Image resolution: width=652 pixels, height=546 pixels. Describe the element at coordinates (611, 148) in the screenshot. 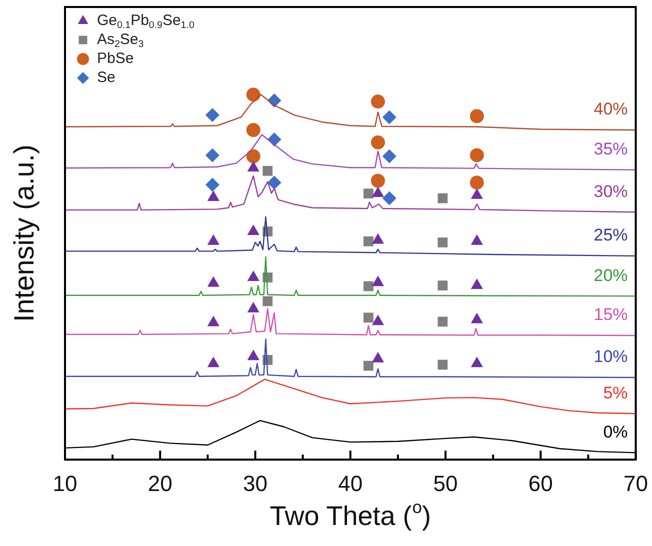

I see `series-label: 35%` at that location.